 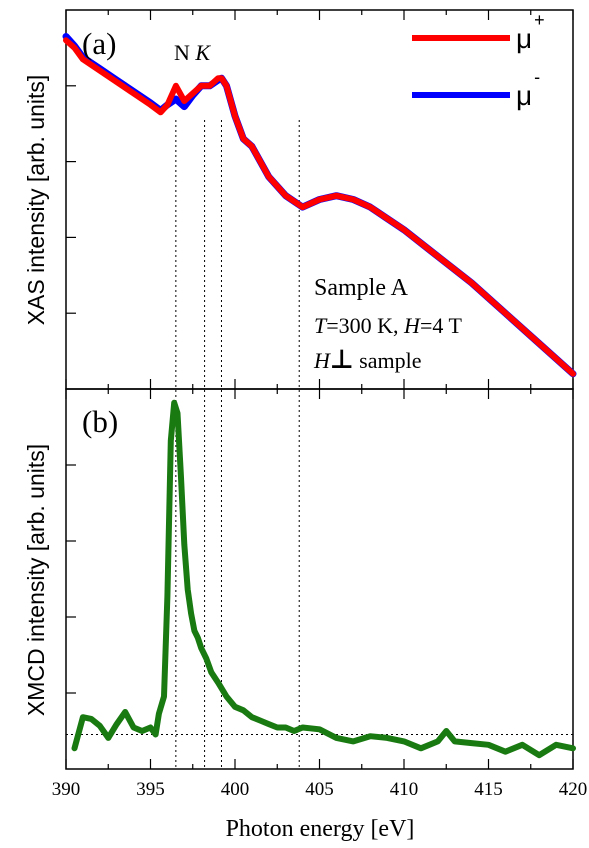 I want to click on edge-label-k: K, so click(x=202, y=52).